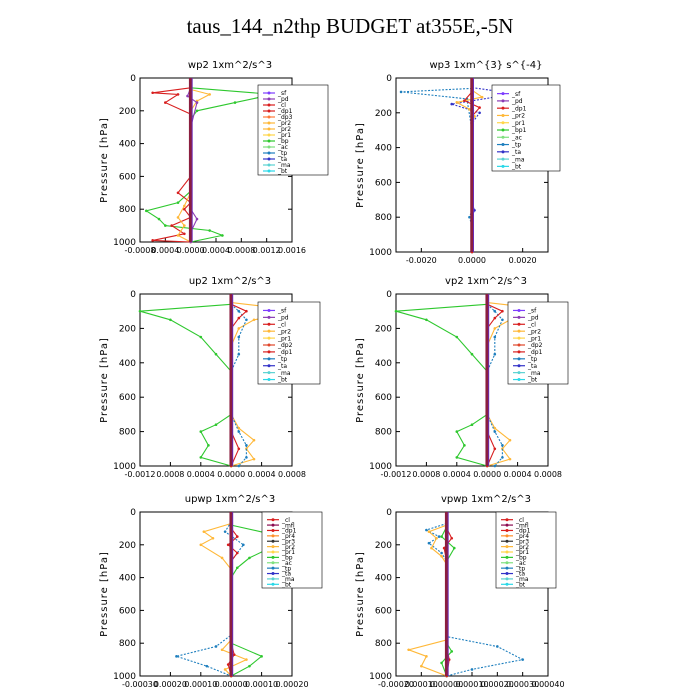  Describe the element at coordinates (285, 345) in the screenshot. I see `legend-label: _dp2` at that location.